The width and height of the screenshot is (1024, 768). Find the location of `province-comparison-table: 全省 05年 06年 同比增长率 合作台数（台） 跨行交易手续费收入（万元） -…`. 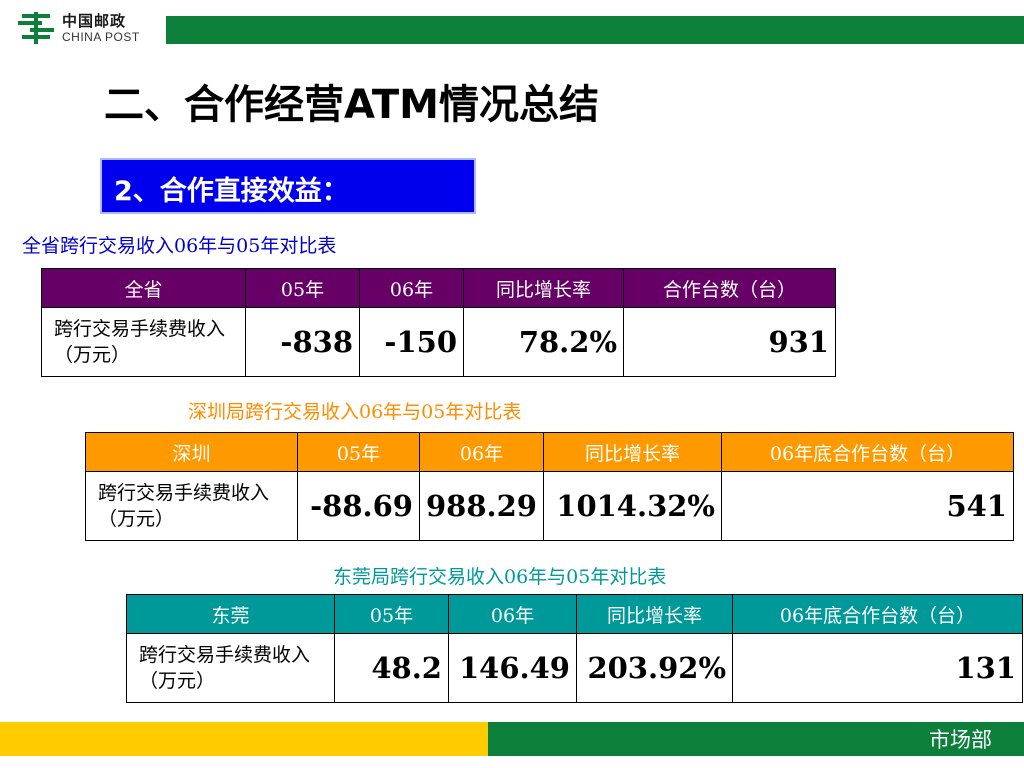

province-comparison-table: 全省 05年 06年 同比增长率 合作台数（台） 跨行交易手续费收入（万元） -… is located at coordinates (438, 322).